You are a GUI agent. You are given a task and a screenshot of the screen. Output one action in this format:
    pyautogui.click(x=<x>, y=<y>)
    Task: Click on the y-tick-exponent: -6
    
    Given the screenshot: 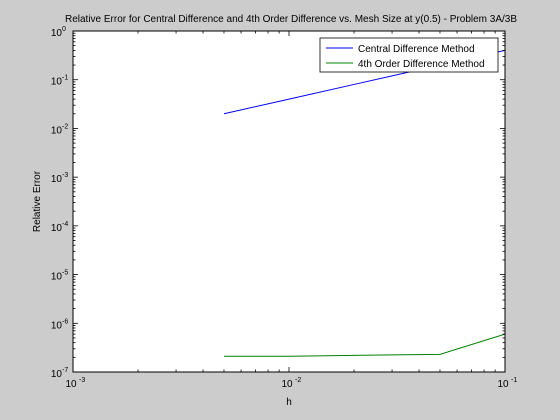 What is the action you would take?
    pyautogui.click(x=65, y=321)
    